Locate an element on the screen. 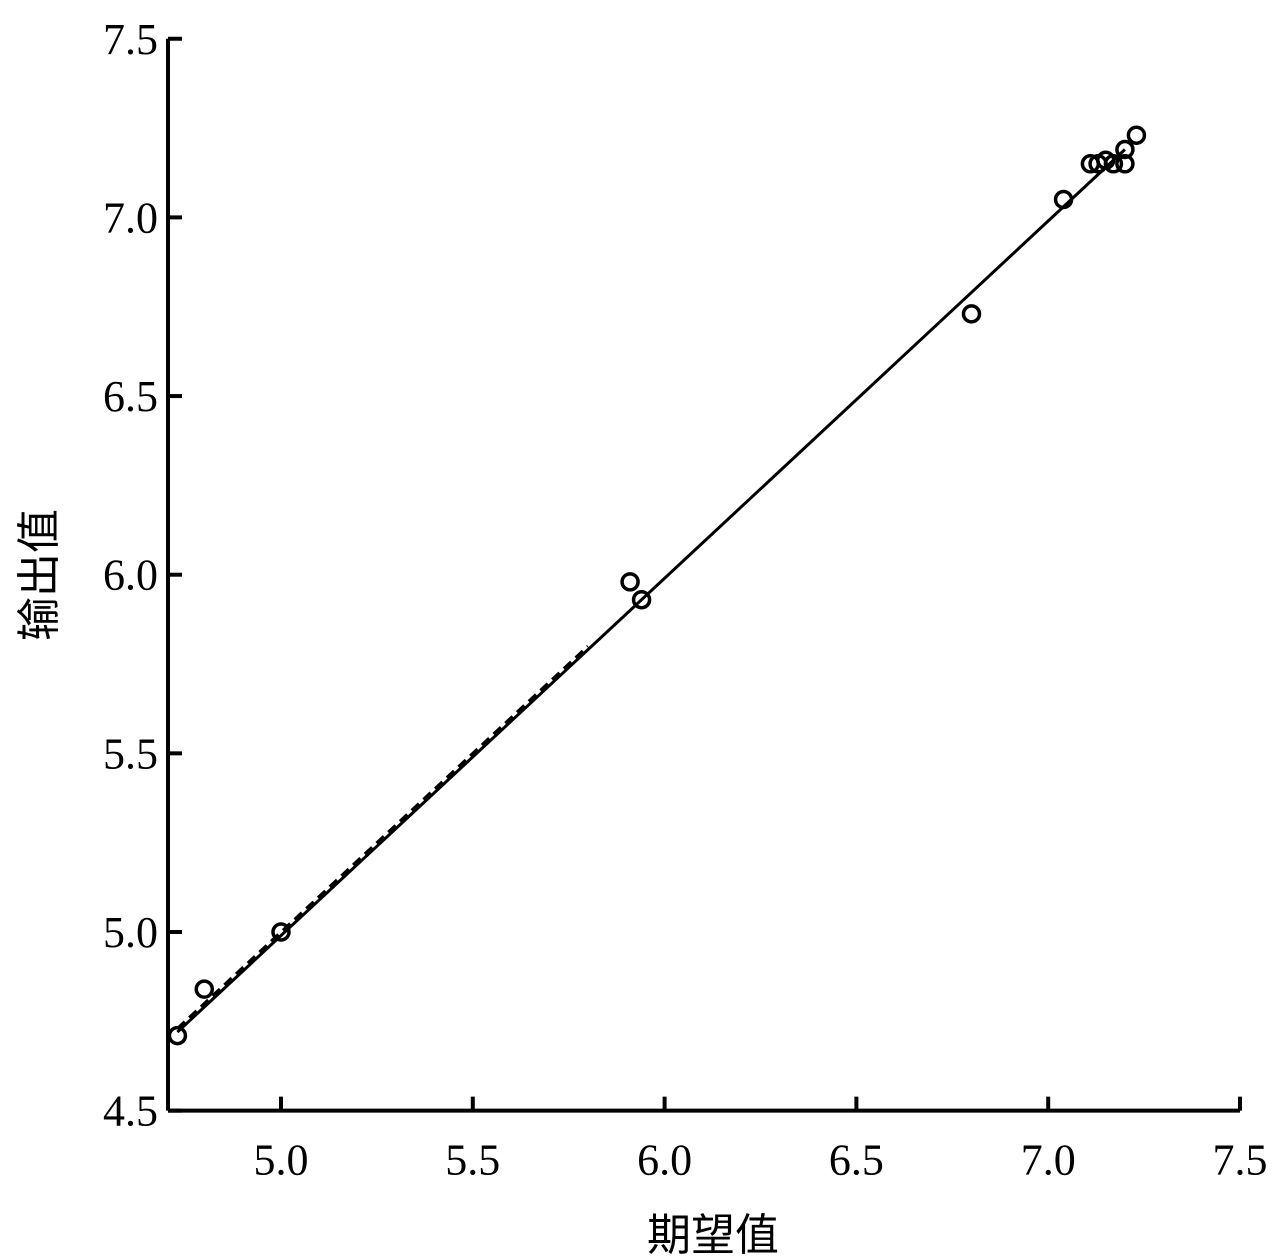 This screenshot has height=1259, width=1274. y-axis-title: 输出值 is located at coordinates (39, 575).